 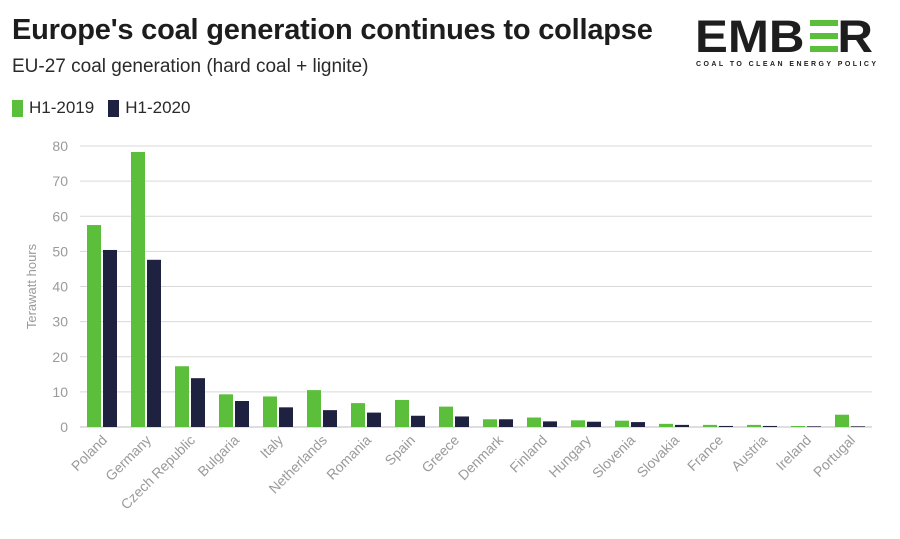 What do you see at coordinates (62, 107) in the screenshot?
I see `legend-label-h1-2019: H1-2019` at bounding box center [62, 107].